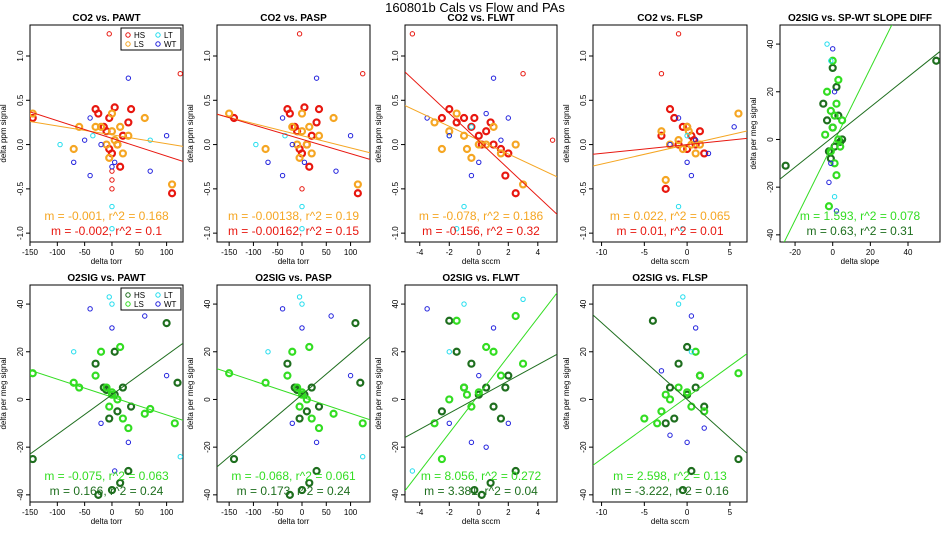  I want to click on legend-marker-wt, so click(158, 304).